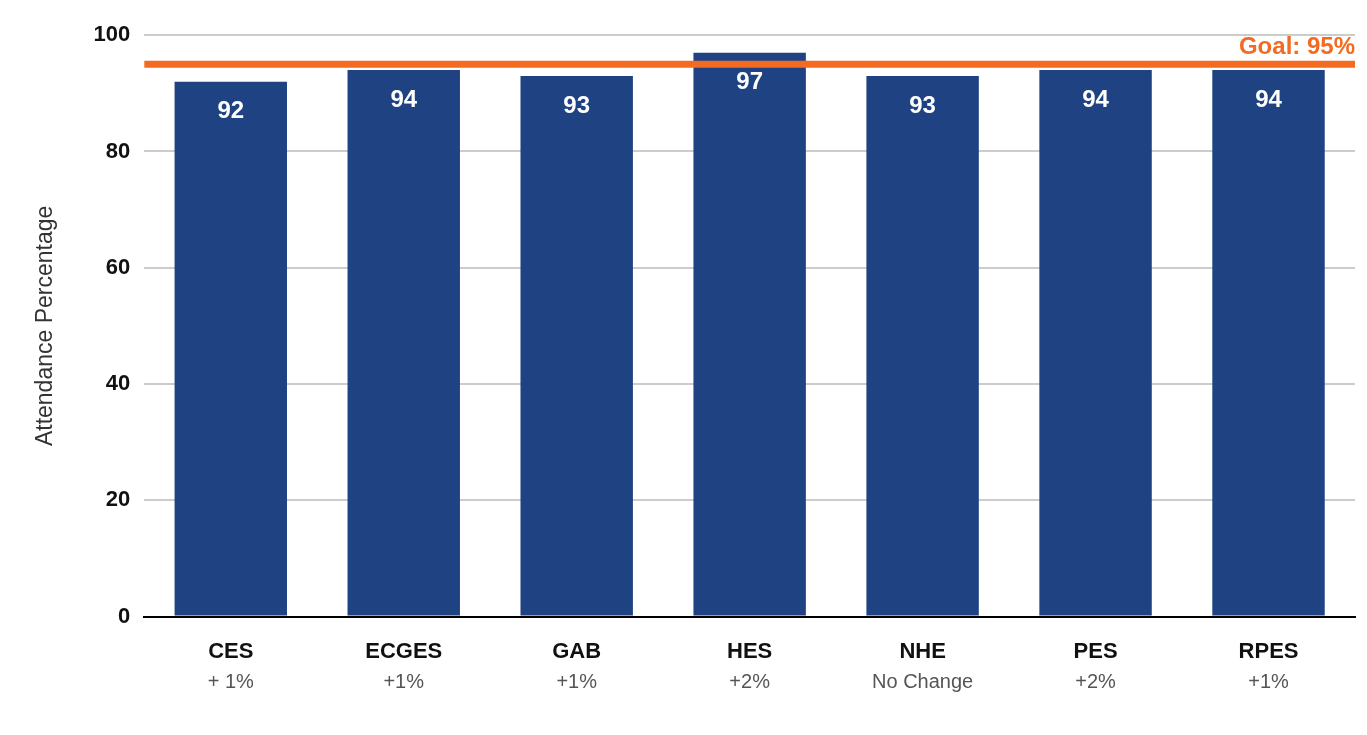  What do you see at coordinates (923, 681) in the screenshot?
I see `text: No Change` at bounding box center [923, 681].